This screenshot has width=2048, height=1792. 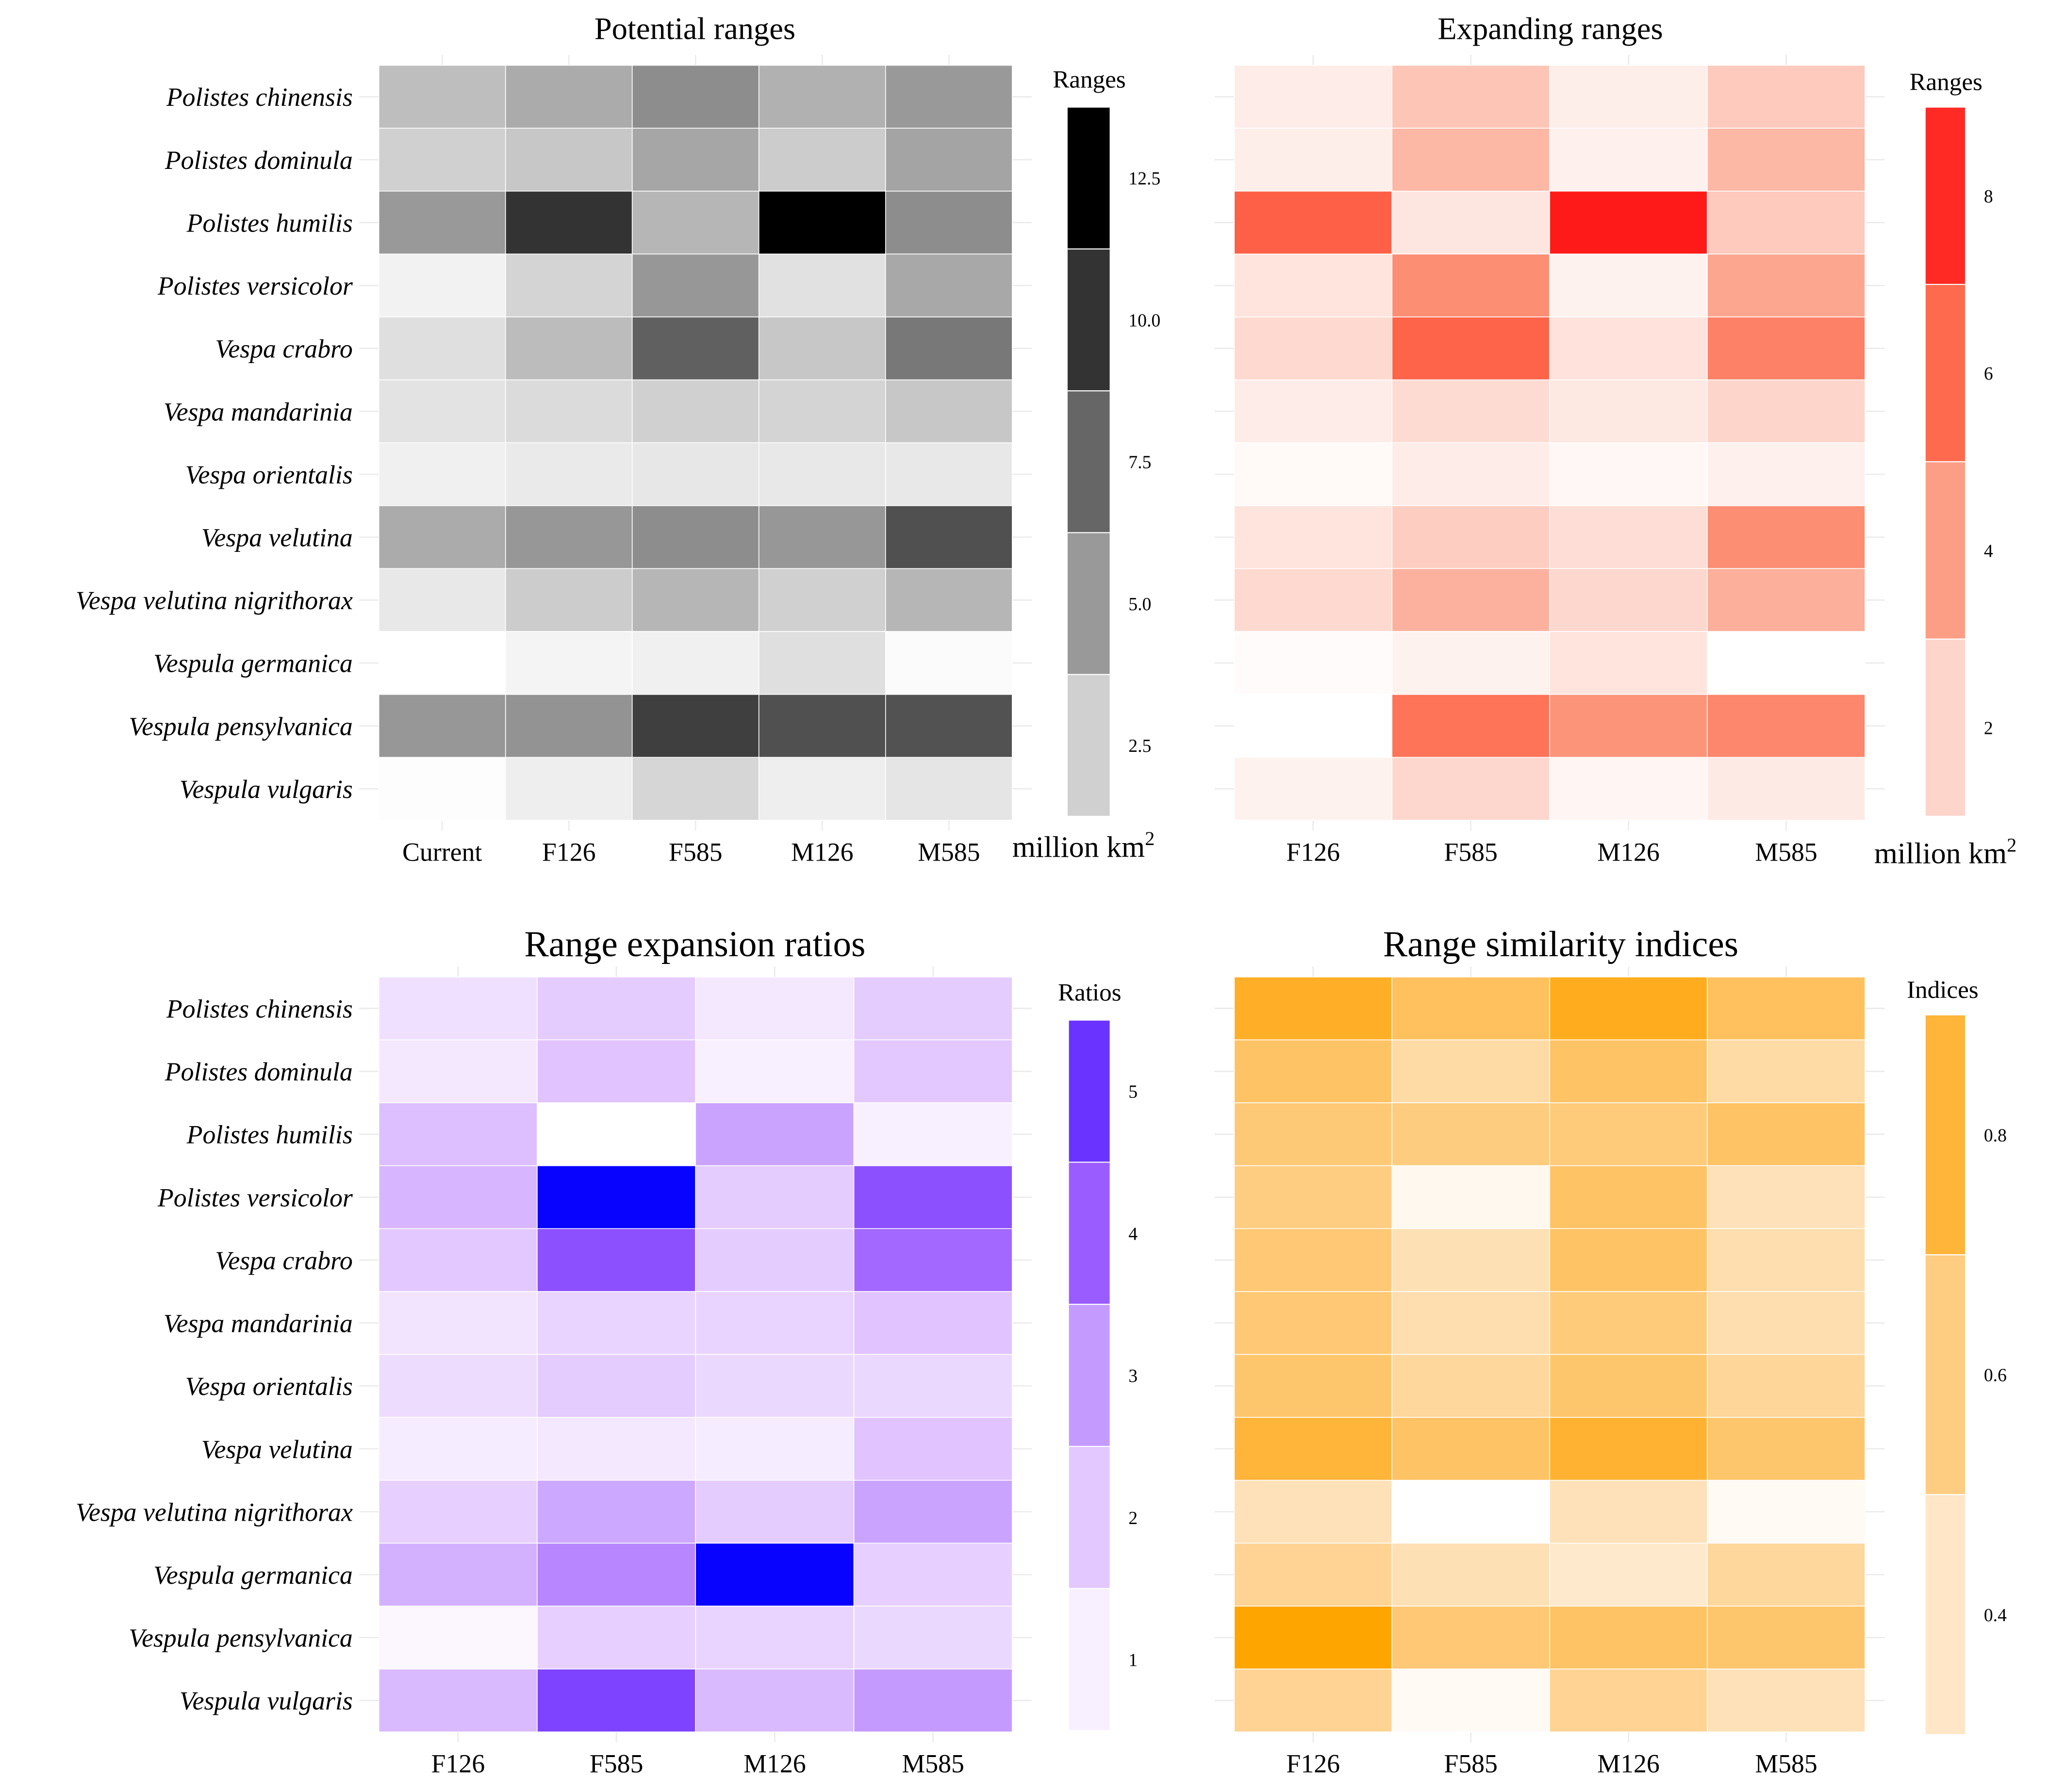 What do you see at coordinates (1940, 854) in the screenshot?
I see `legend-unit-text: million km` at bounding box center [1940, 854].